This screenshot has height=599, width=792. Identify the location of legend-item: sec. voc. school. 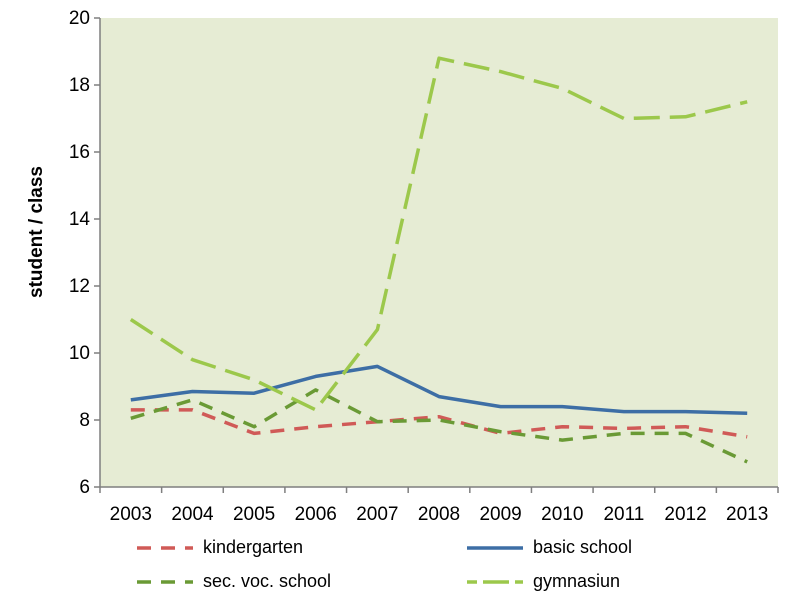
(233, 581).